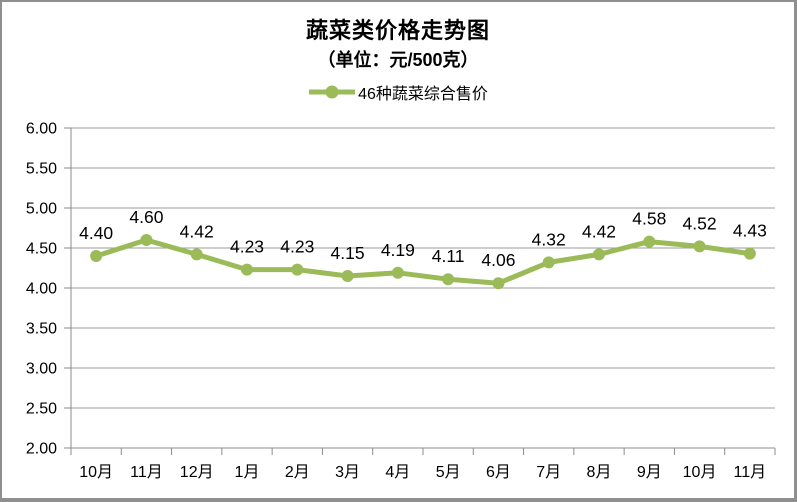  Describe the element at coordinates (41, 409) in the screenshot. I see `y-axis-label: 2.50` at that location.